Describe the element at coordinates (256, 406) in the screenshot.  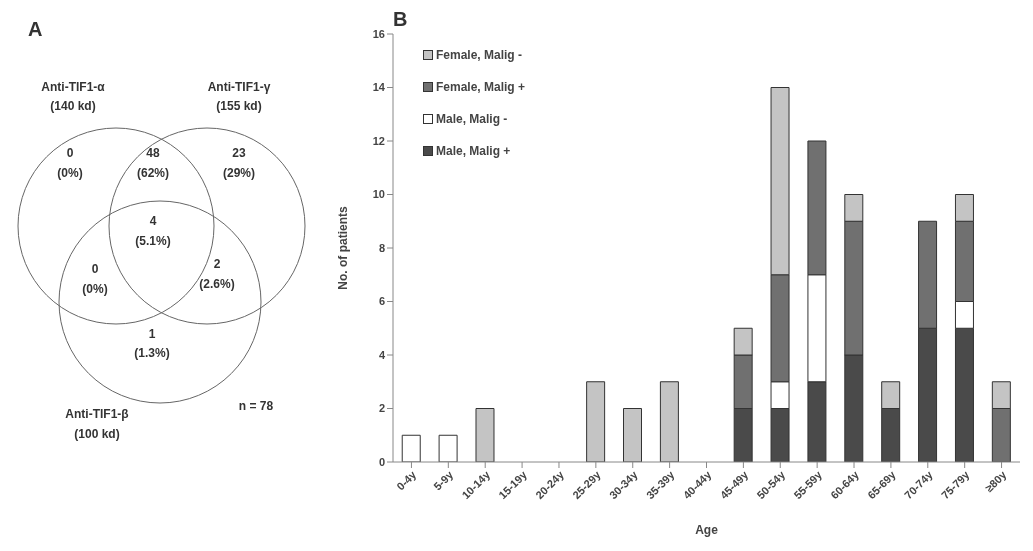
I see `text: n = 78` at that location.